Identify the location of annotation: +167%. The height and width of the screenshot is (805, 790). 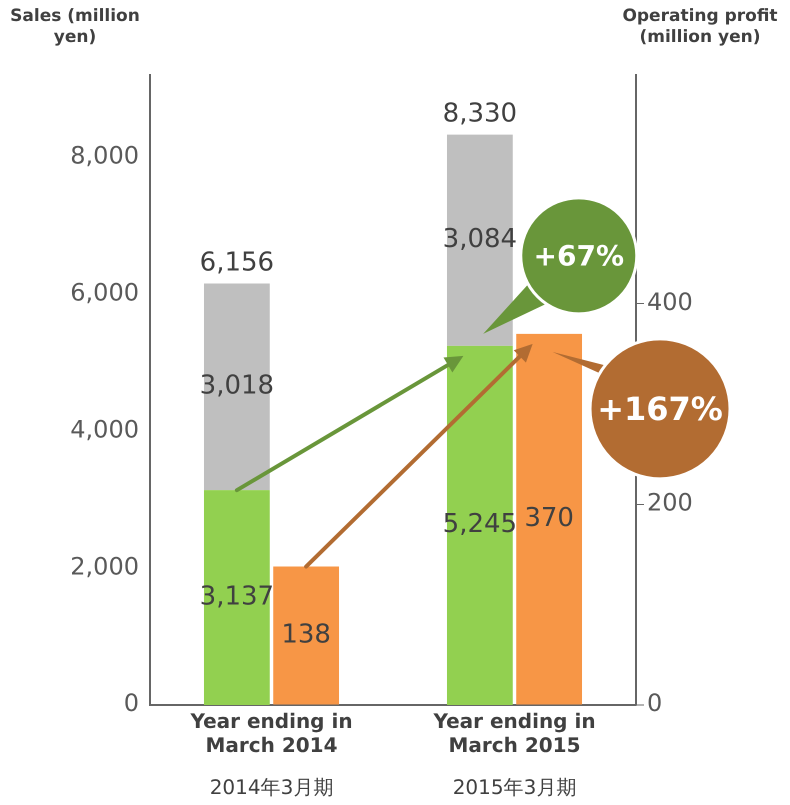
(660, 409).